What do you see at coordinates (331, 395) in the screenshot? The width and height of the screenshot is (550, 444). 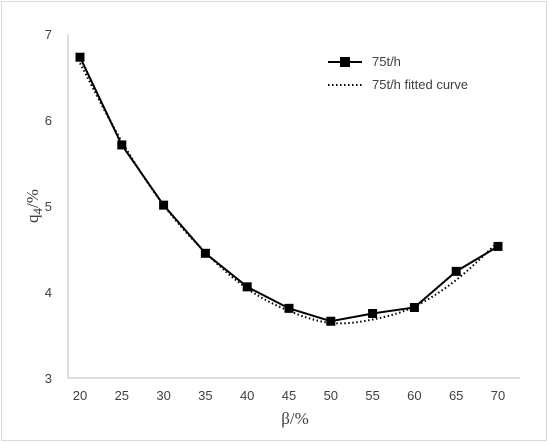 I see `x-tick-label: 50` at bounding box center [331, 395].